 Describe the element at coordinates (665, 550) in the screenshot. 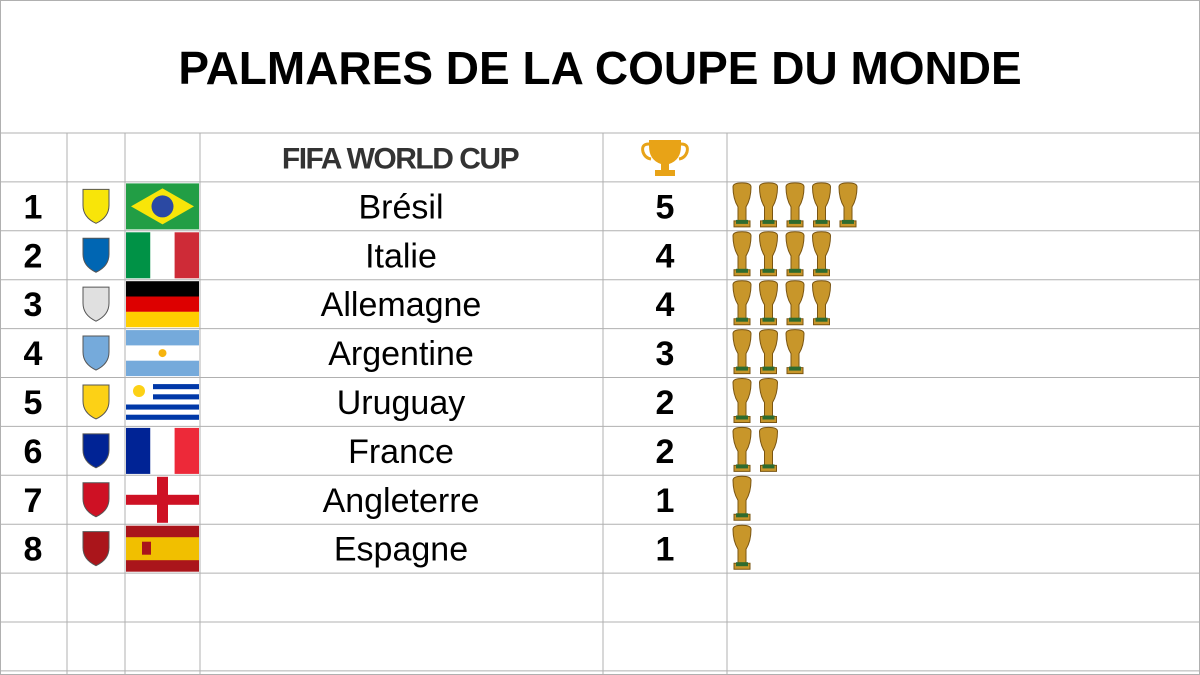

I see `titles: 1` at that location.